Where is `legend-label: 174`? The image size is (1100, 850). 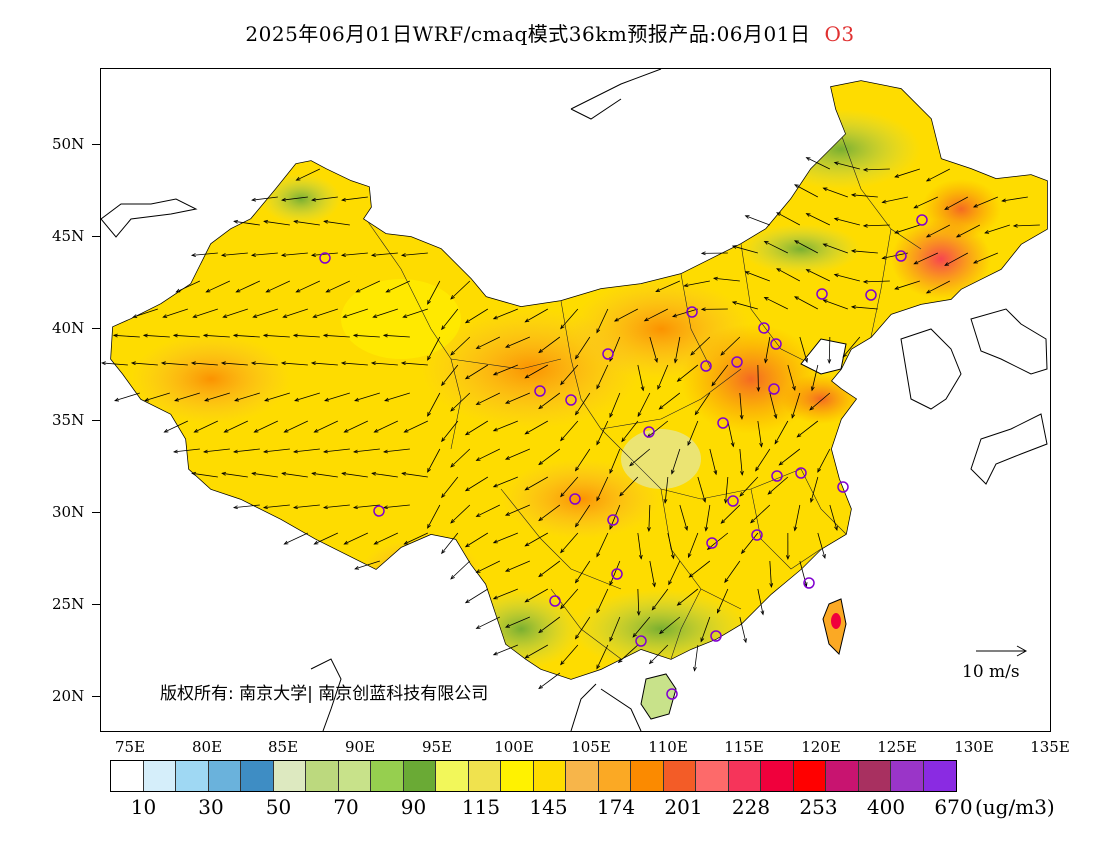
legend-label: 174 is located at coordinates (616, 807).